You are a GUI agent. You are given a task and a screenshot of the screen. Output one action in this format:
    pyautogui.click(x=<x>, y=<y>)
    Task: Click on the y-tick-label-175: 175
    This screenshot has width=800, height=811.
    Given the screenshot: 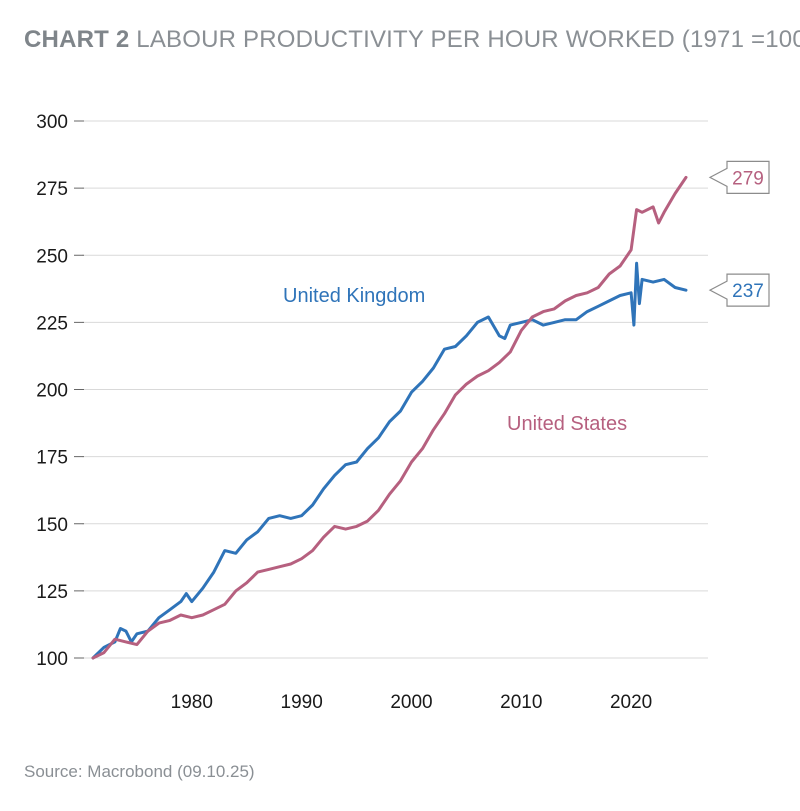 What is the action you would take?
    pyautogui.click(x=52, y=458)
    